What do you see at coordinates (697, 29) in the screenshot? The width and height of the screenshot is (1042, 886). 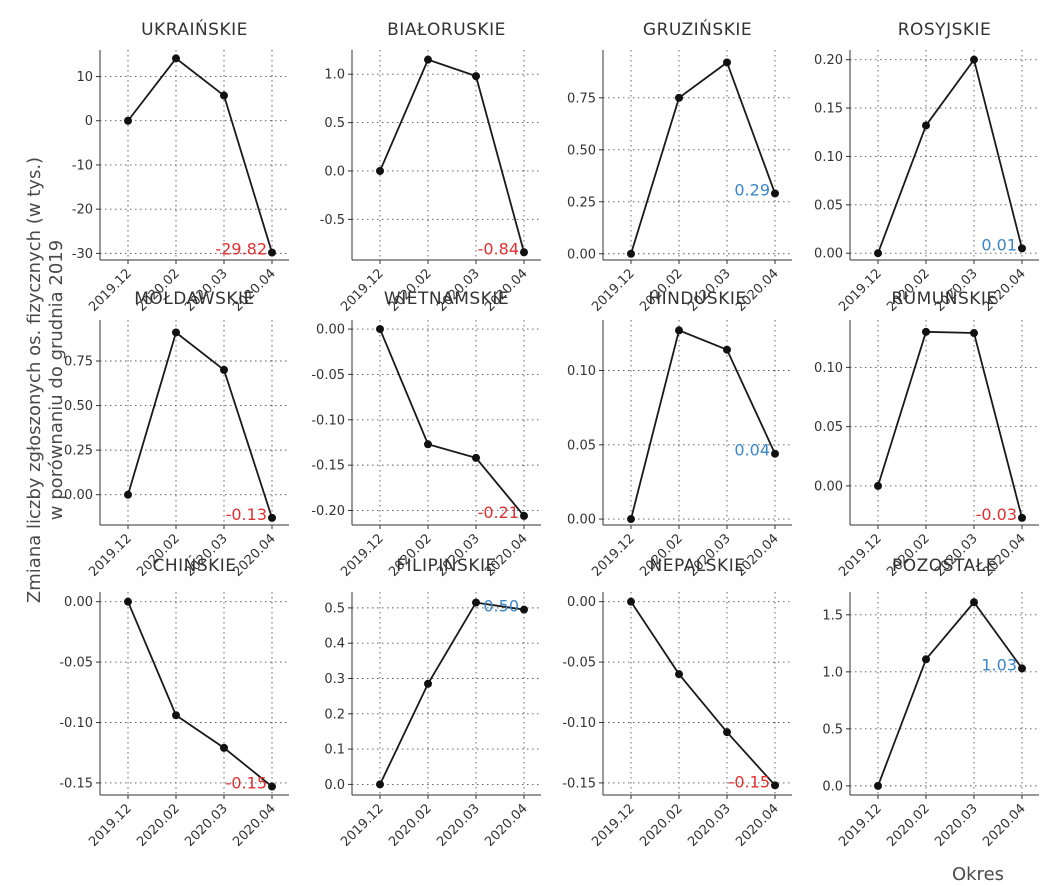 I see `panel-title: GRUZIŃSKIE` at bounding box center [697, 29].